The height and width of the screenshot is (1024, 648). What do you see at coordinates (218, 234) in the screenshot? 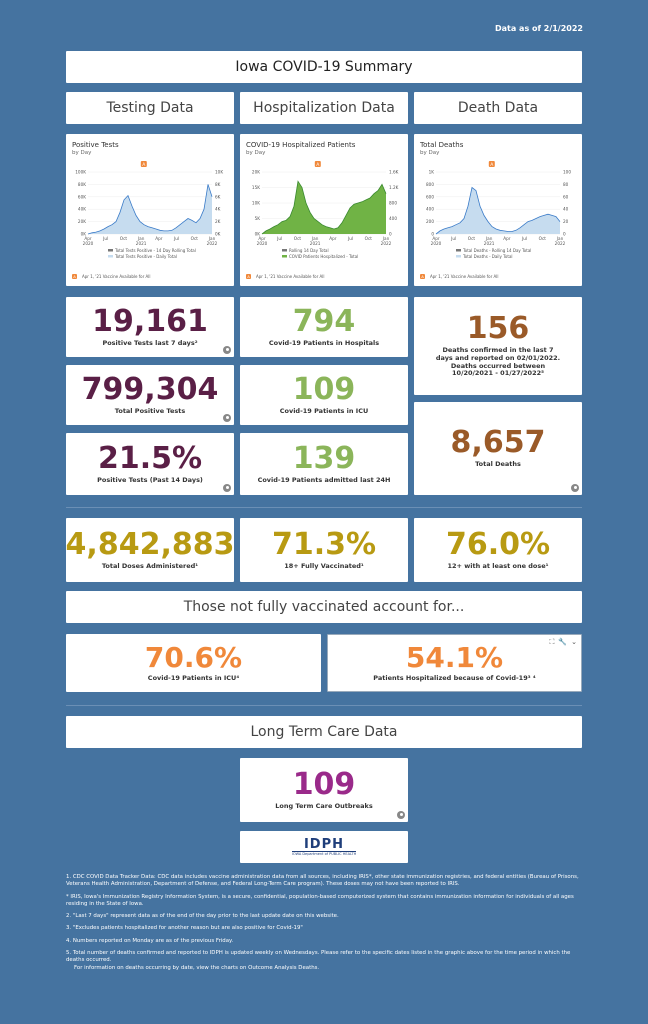
I see `y2-tick-label: 0K` at bounding box center [218, 234].